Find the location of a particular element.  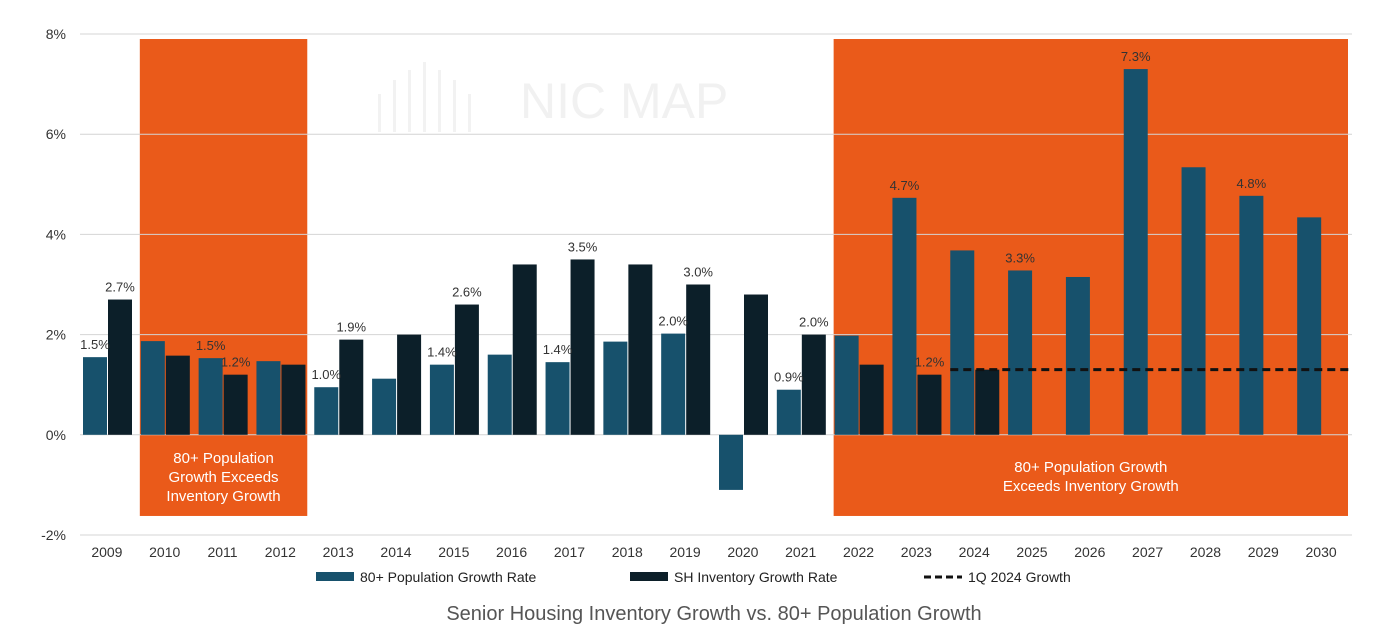

legend-label: 80+ Population Growth Rate is located at coordinates (448, 577).